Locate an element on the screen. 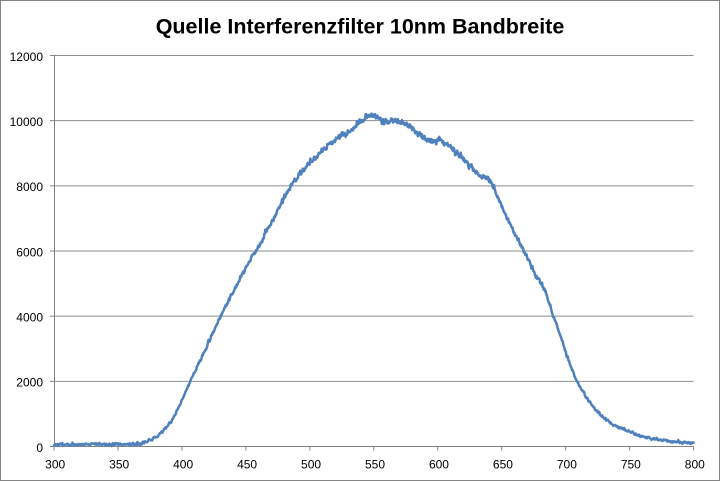 Image resolution: width=720 pixels, height=481 pixels. svg-text: 300 is located at coordinates (55, 465).